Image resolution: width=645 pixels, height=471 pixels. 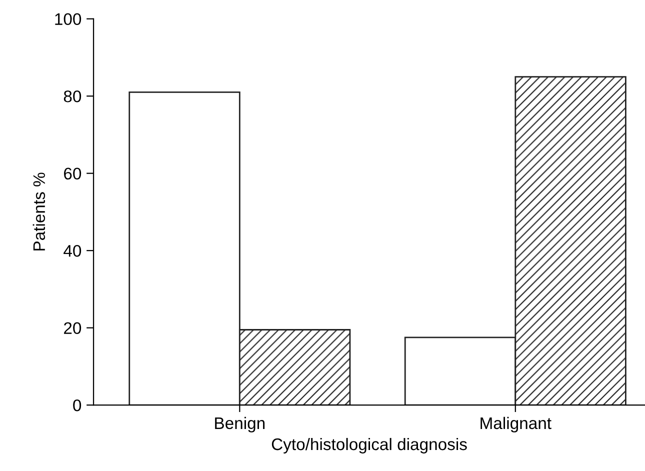 What do you see at coordinates (240, 424) in the screenshot?
I see `x-tick-label: Benign` at bounding box center [240, 424].